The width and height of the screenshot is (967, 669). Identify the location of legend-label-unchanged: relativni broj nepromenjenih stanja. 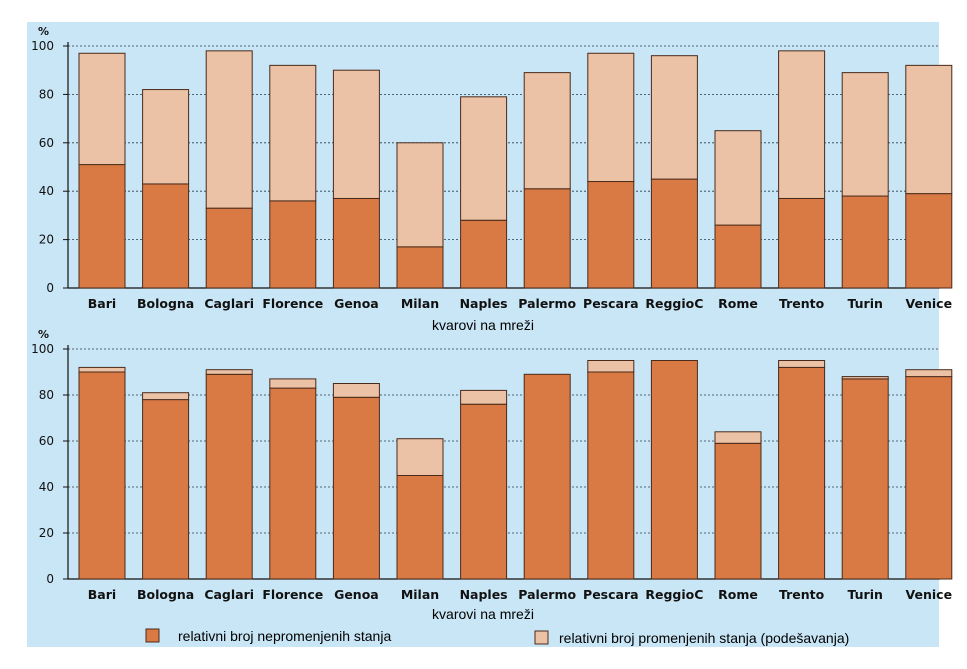
(284, 636).